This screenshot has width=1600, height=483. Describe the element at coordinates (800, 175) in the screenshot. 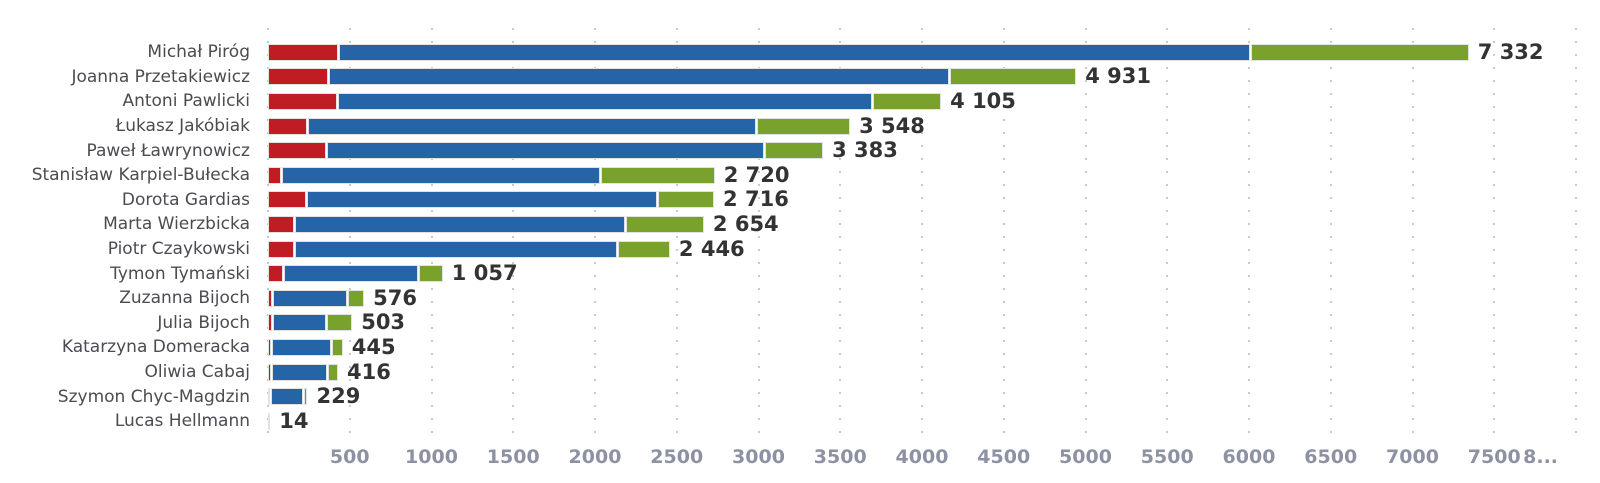

I see `chart-row: Stanisław Karpiel-Bułecka 2 720` at that location.